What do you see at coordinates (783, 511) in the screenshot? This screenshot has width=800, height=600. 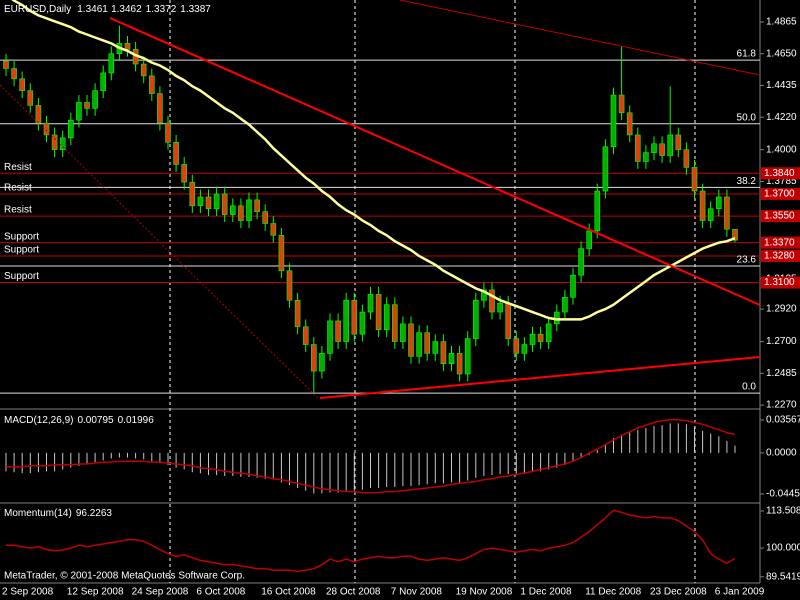 I see `y-tick-label: 113.5086` at bounding box center [783, 511].